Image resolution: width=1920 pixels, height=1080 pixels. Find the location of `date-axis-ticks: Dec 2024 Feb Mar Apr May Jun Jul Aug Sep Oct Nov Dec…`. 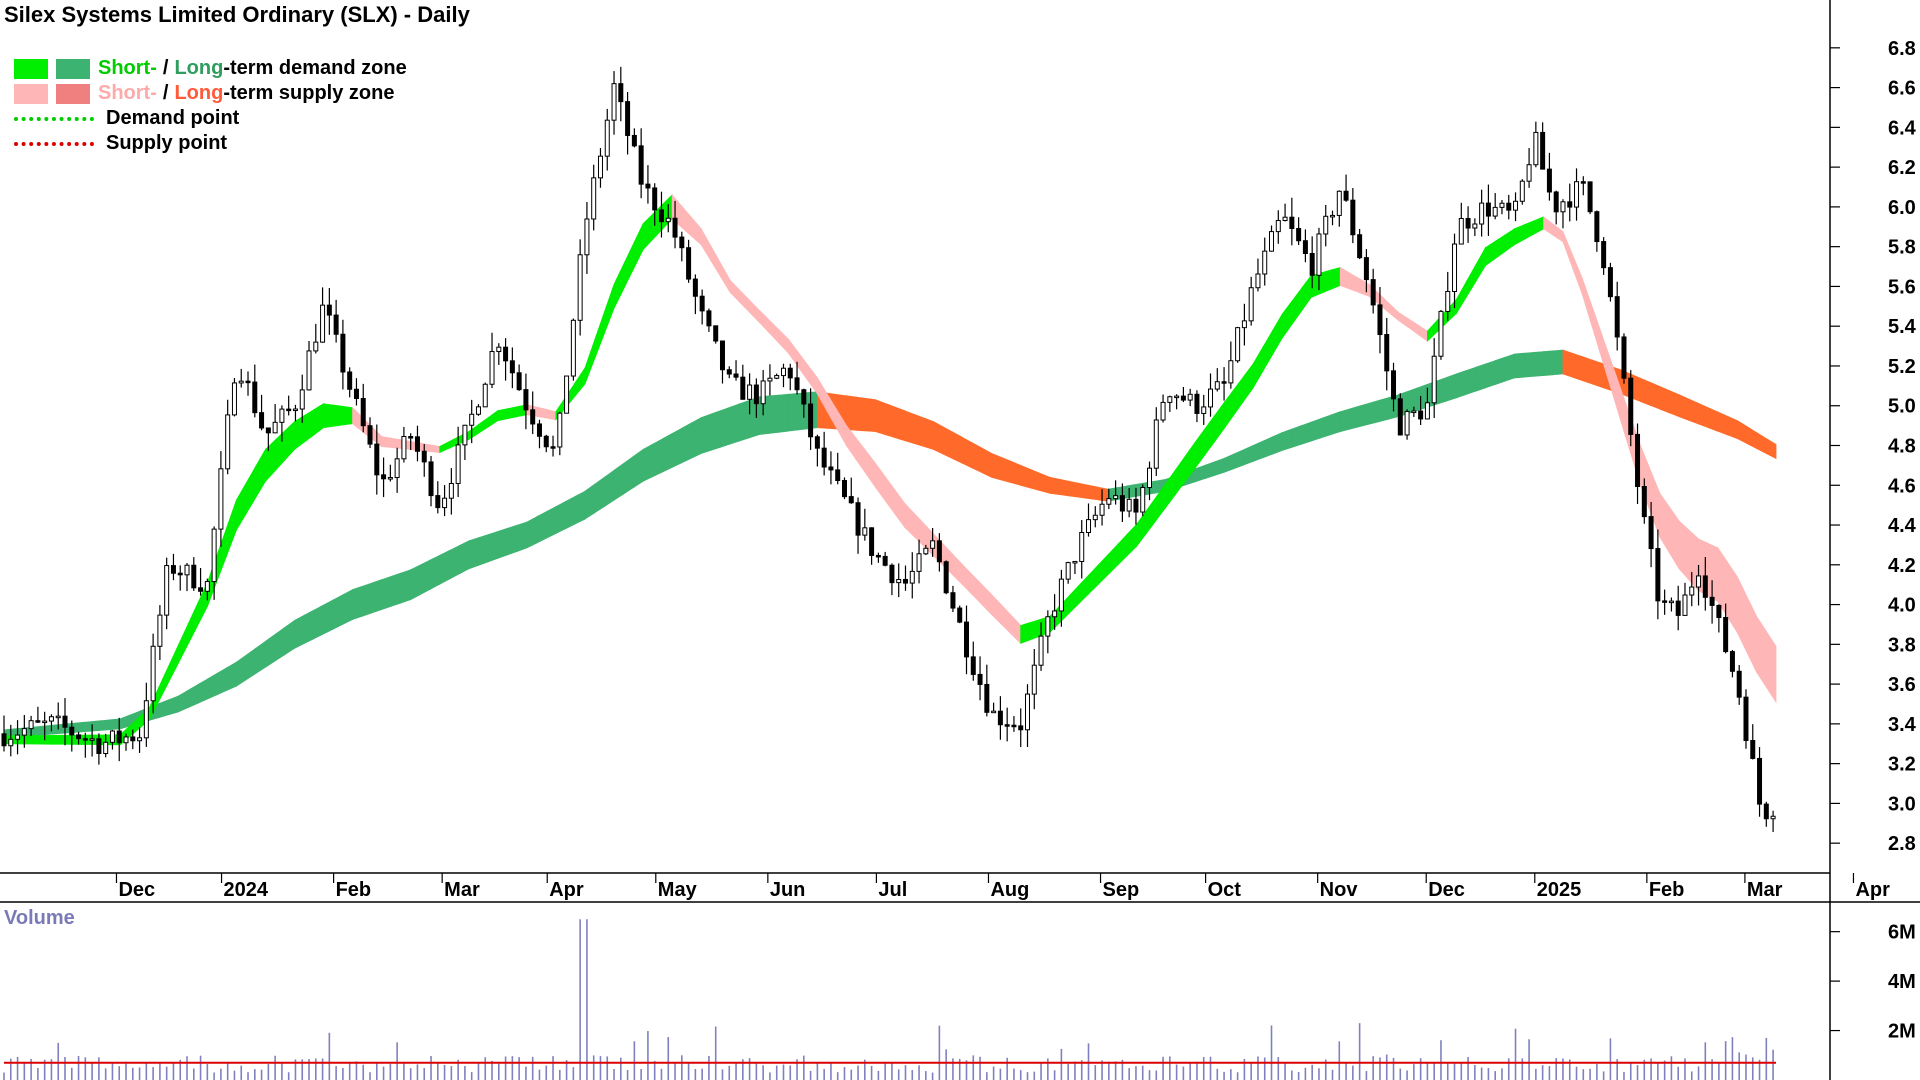

date-axis-ticks: Dec 2024 Feb Mar Apr May Jun Jul Aug Sep Oct Nov Dec… is located at coordinates (1002, 887).